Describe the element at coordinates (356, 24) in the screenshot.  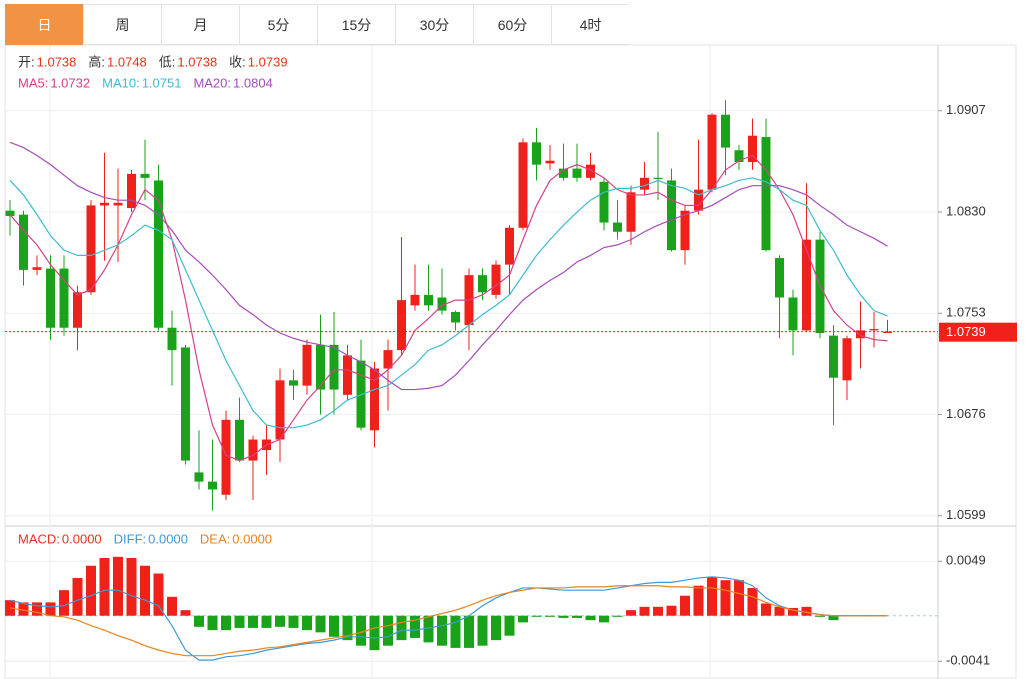
I see `tab: 15分` at that location.